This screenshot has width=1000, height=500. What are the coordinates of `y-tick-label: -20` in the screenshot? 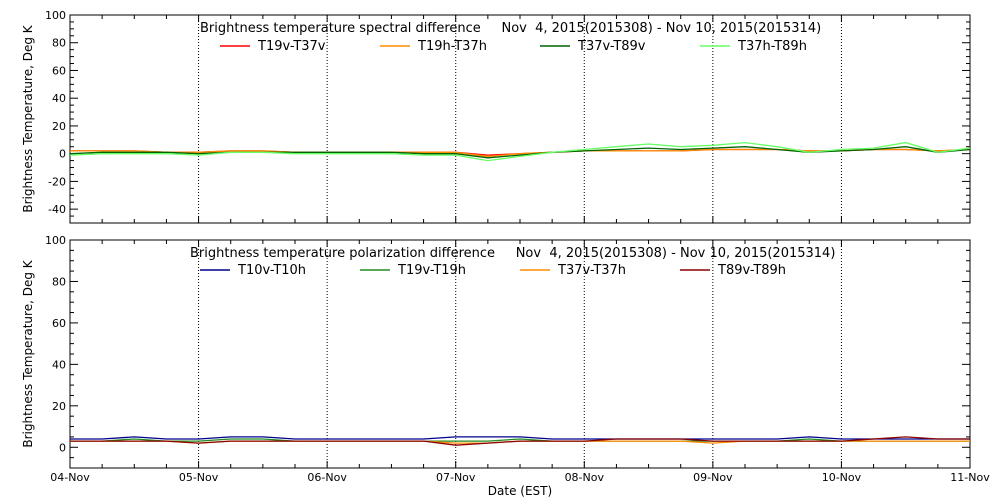 It's located at (57, 181).